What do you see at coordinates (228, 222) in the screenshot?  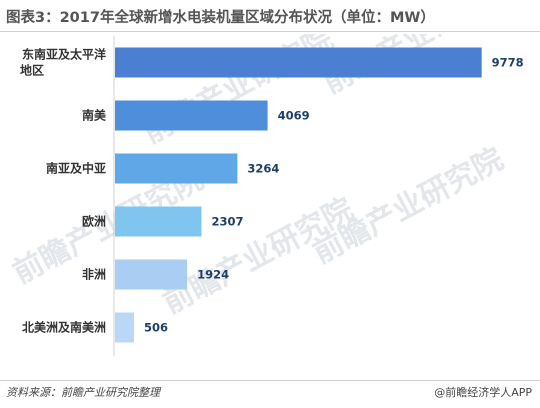 I see `value-label: 2307` at bounding box center [228, 222].